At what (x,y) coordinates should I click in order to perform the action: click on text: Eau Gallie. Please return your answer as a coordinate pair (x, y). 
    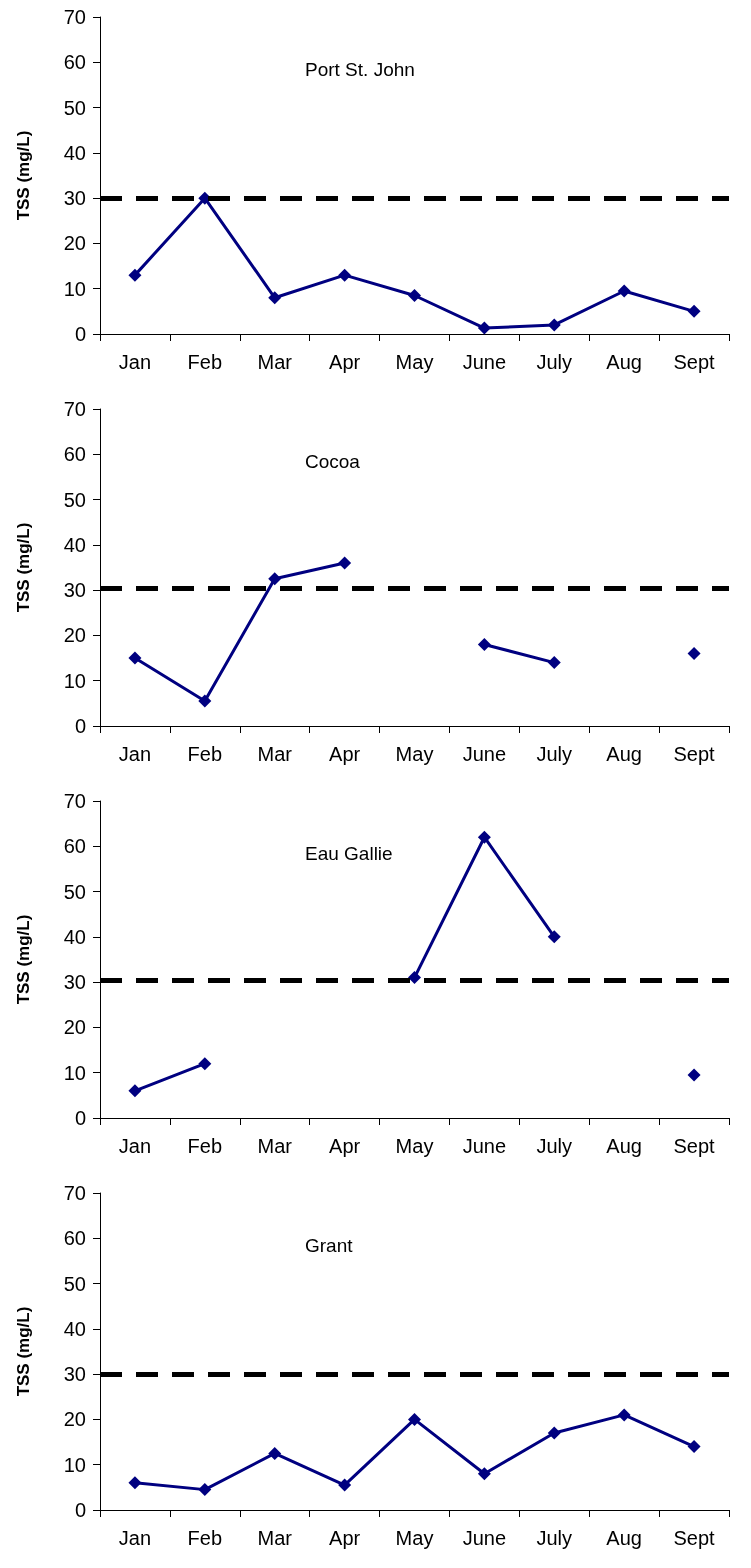
    Looking at the image, I should click on (349, 853).